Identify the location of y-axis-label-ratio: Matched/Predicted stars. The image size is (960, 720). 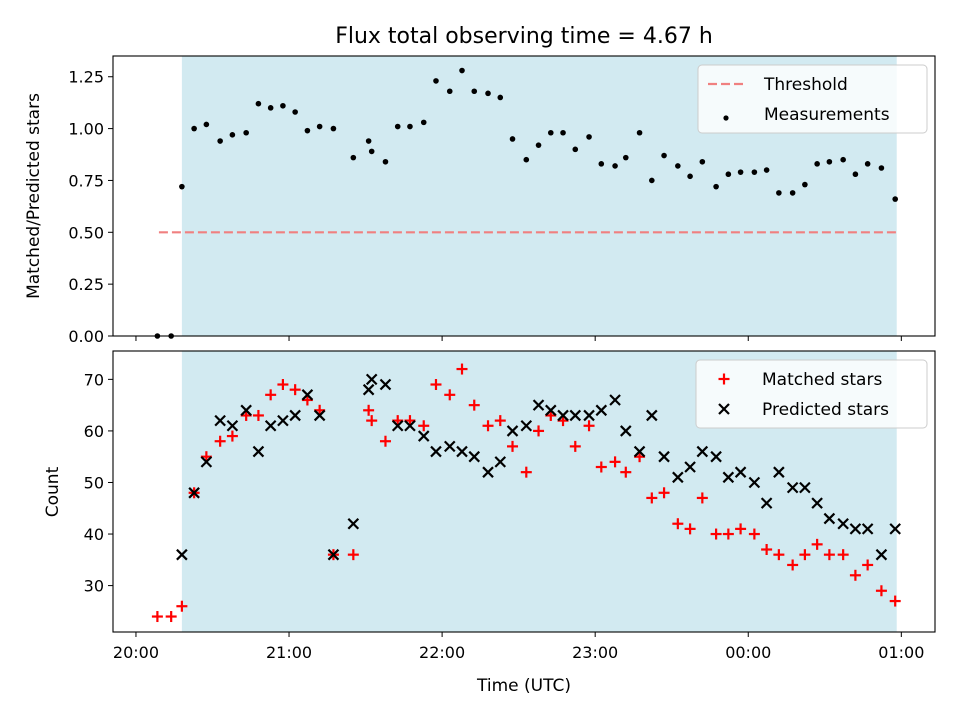
(34, 196).